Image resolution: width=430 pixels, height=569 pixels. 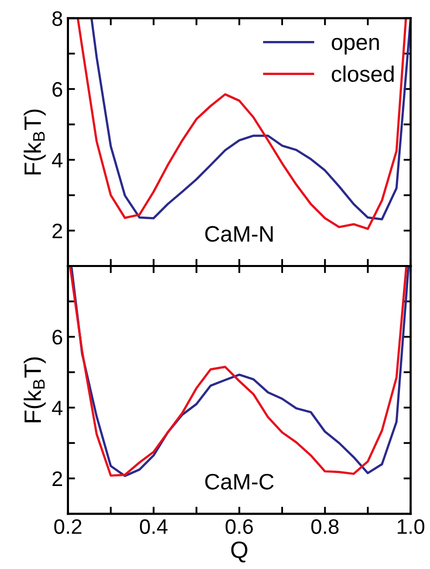 I want to click on x-tick-label: 0.2, so click(x=68, y=526).